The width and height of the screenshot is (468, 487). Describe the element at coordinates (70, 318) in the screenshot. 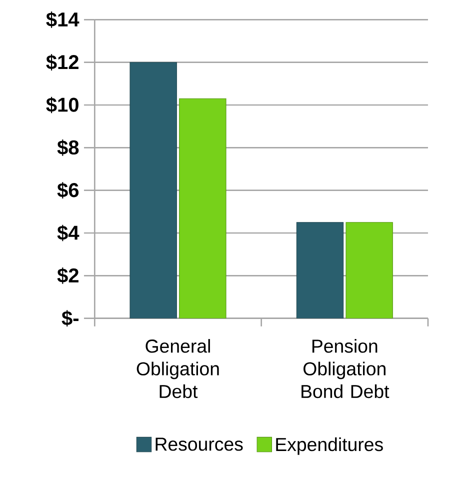

I see `y-tick-label: $-` at that location.